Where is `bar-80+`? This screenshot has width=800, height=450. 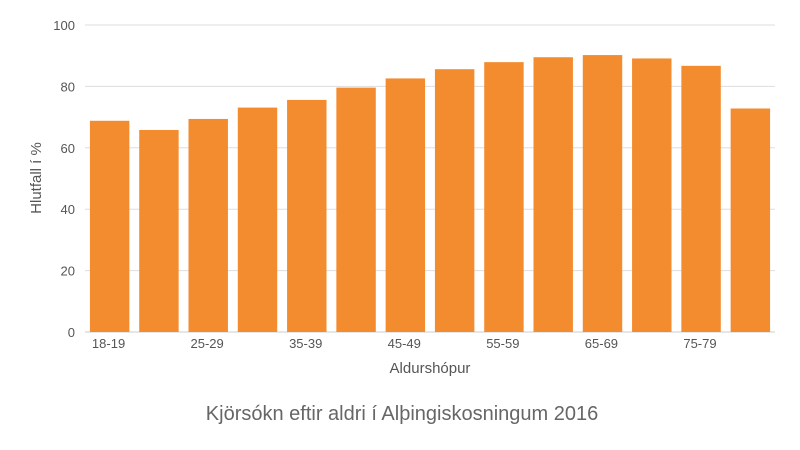
bar-80+ is located at coordinates (750, 220).